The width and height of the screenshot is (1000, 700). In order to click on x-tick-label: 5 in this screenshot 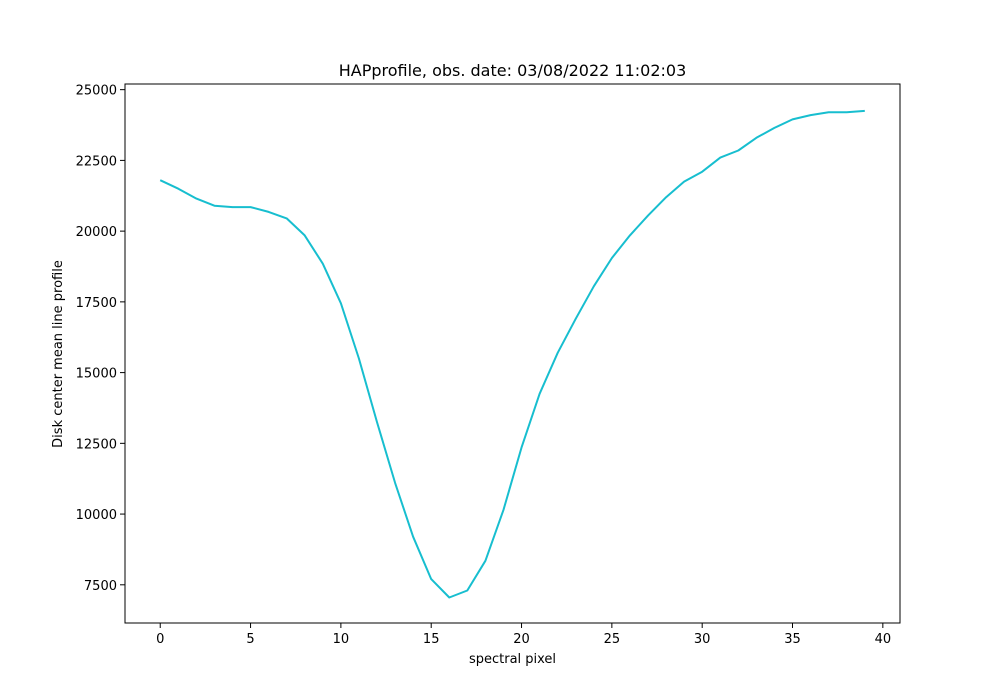, I will do `click(250, 639)`.